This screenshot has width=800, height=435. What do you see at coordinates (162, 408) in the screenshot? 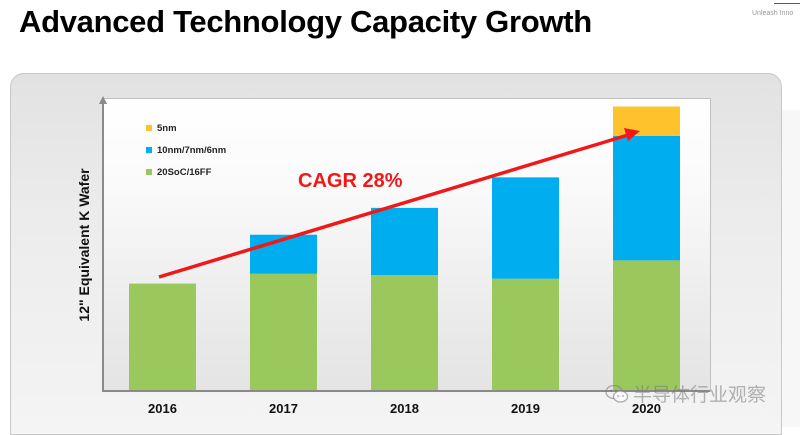
I see `x-tick-label: 2016` at bounding box center [162, 408].